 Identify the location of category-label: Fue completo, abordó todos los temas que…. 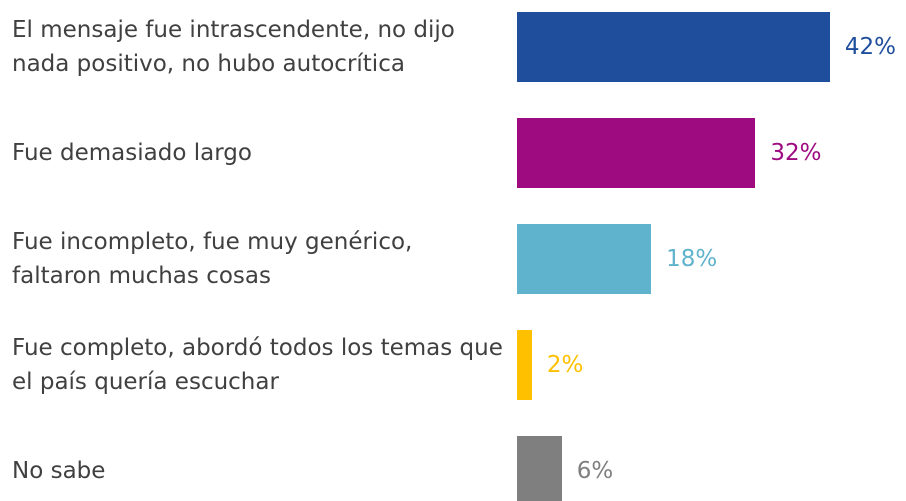
(257, 365).